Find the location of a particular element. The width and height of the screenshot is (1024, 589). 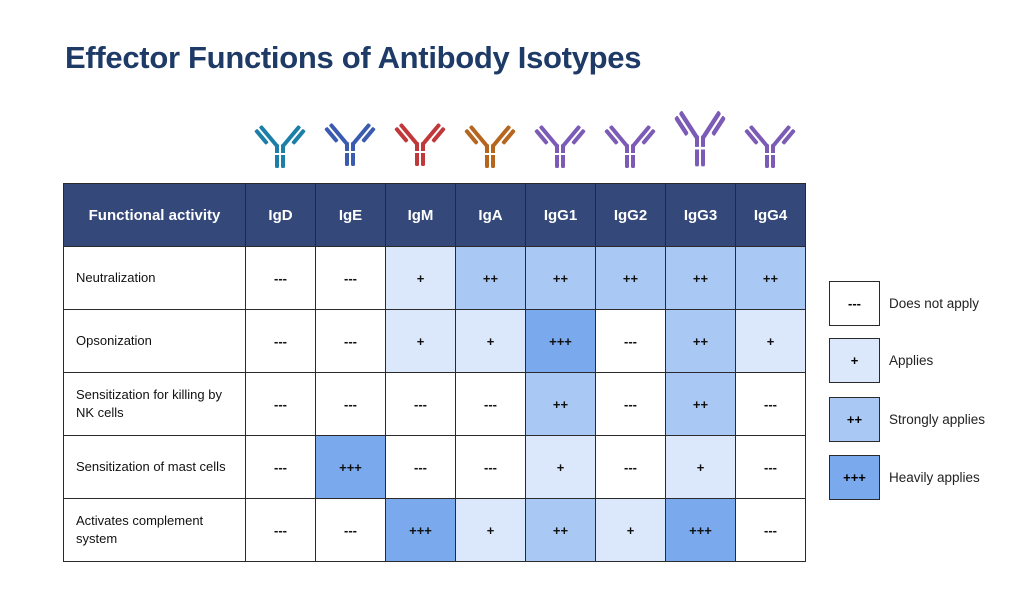

row-label: Neutralization is located at coordinates (154, 278).